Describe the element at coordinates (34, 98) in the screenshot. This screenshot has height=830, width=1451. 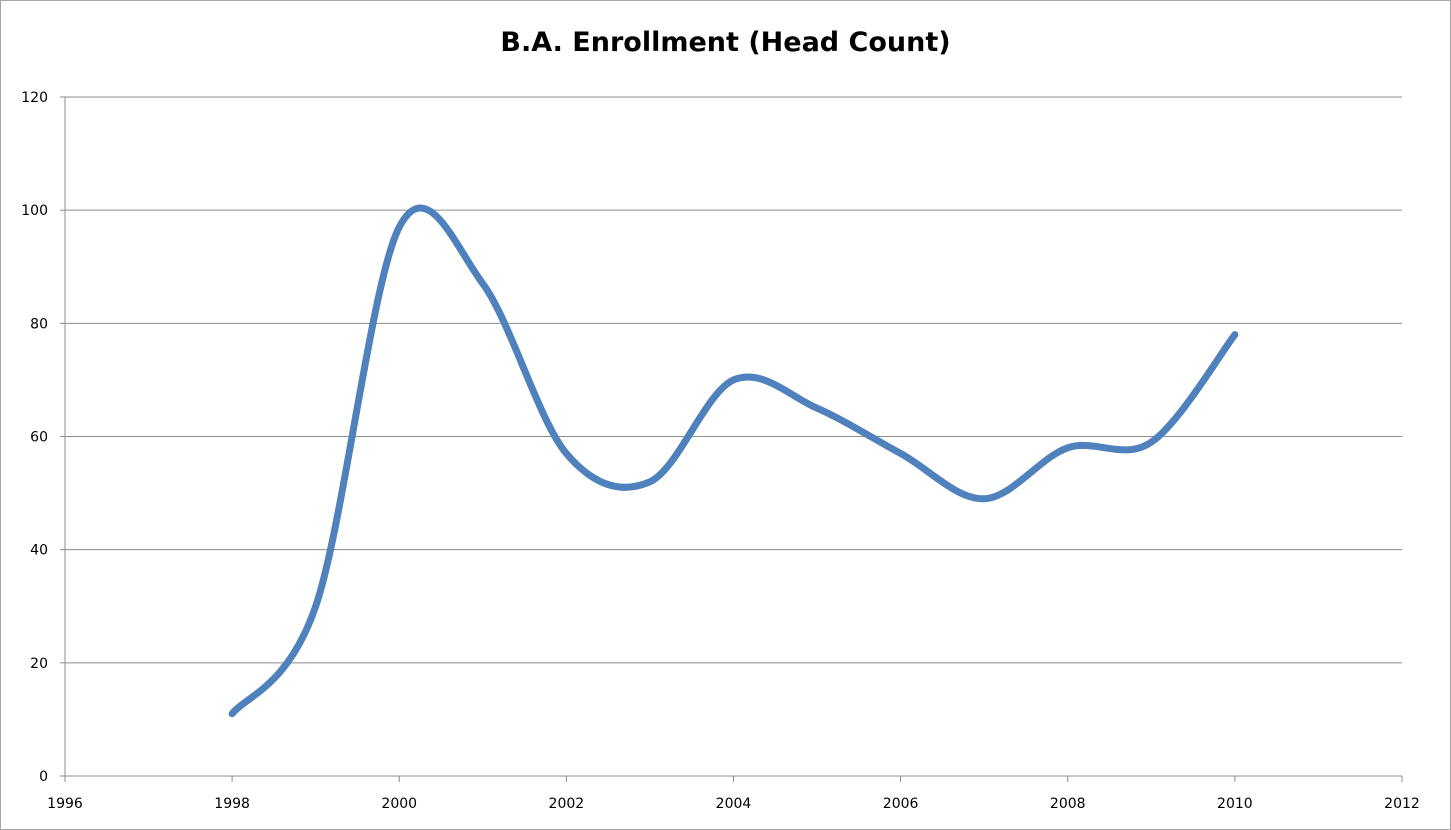
I see `y-tick-label-120: 120` at that location.